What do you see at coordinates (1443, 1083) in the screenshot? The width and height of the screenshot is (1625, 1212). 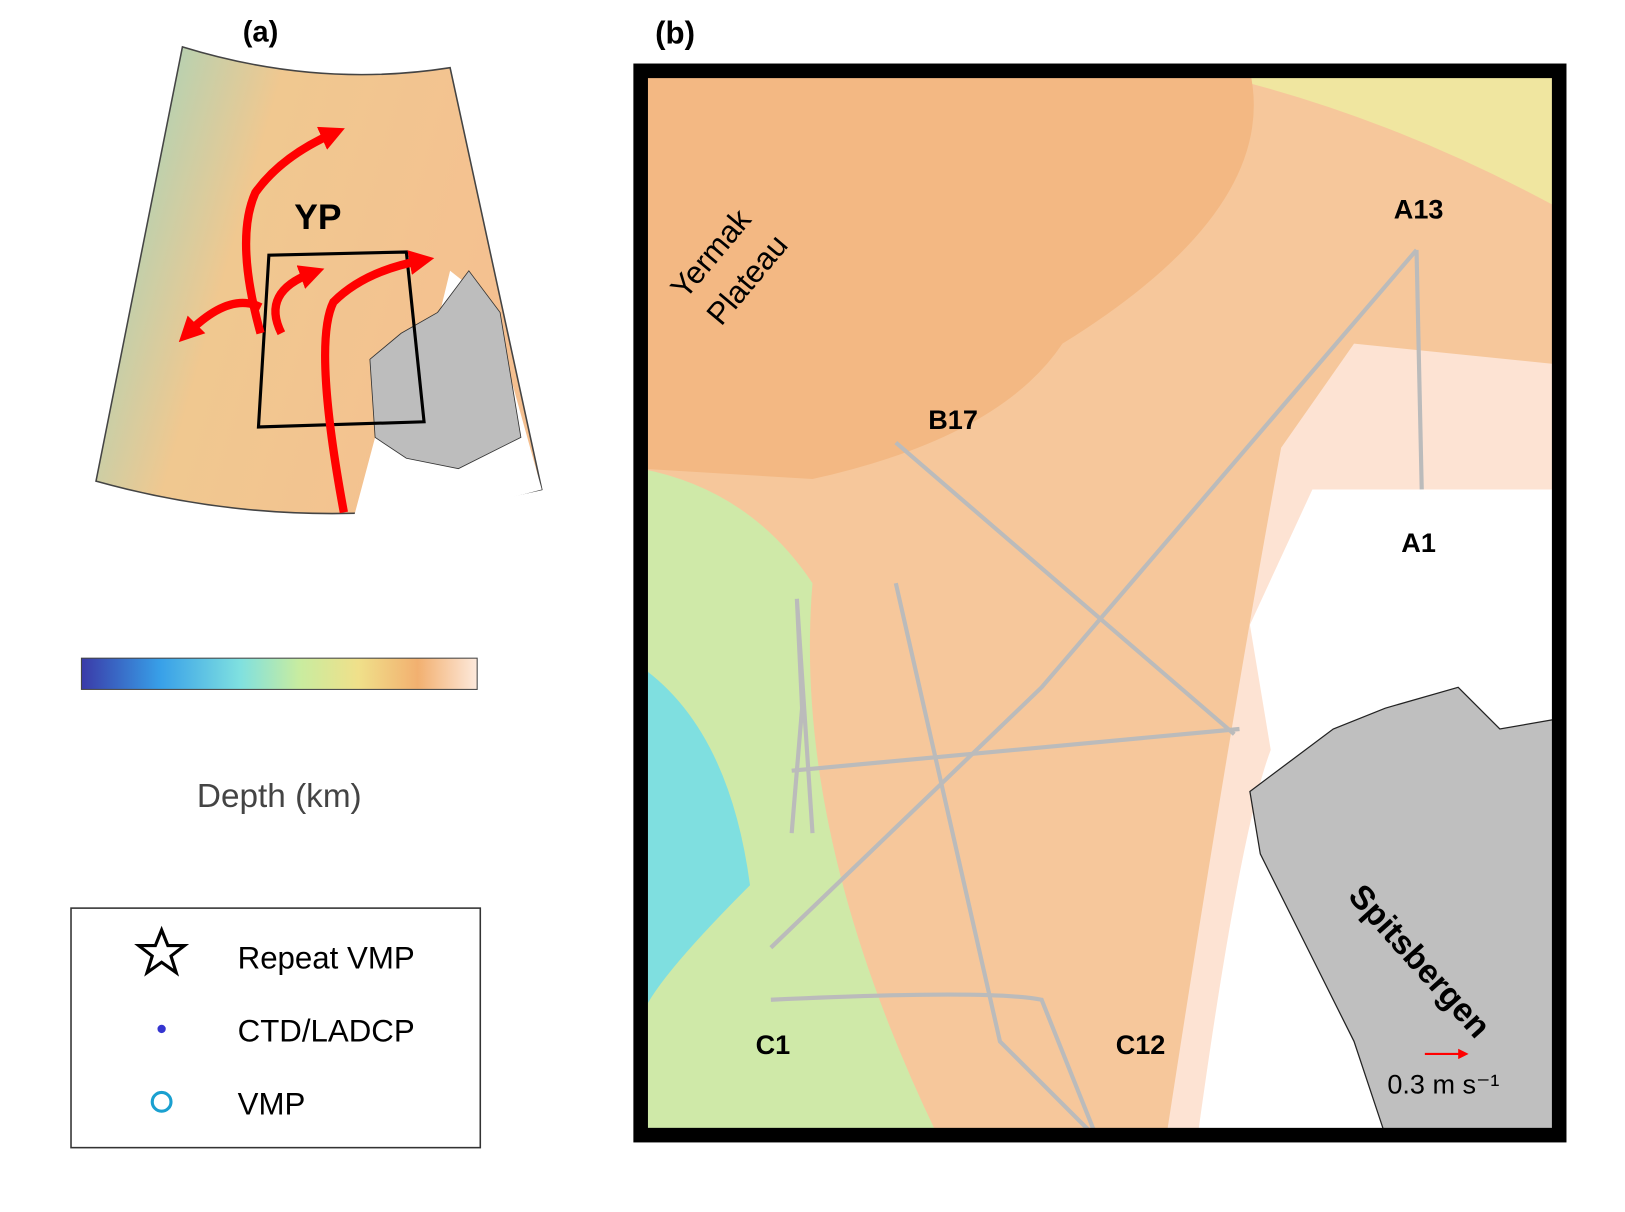 I see `scale-label: 0.3 m s⁻¹` at bounding box center [1443, 1083].